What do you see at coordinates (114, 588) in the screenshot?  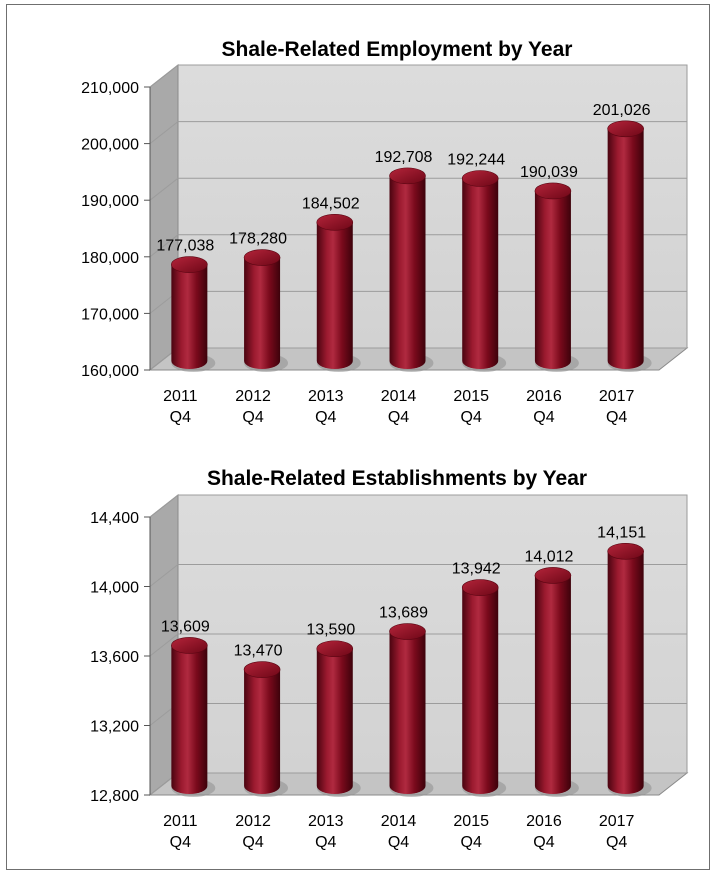 I see `y-tick-label: 14,000` at bounding box center [114, 588].